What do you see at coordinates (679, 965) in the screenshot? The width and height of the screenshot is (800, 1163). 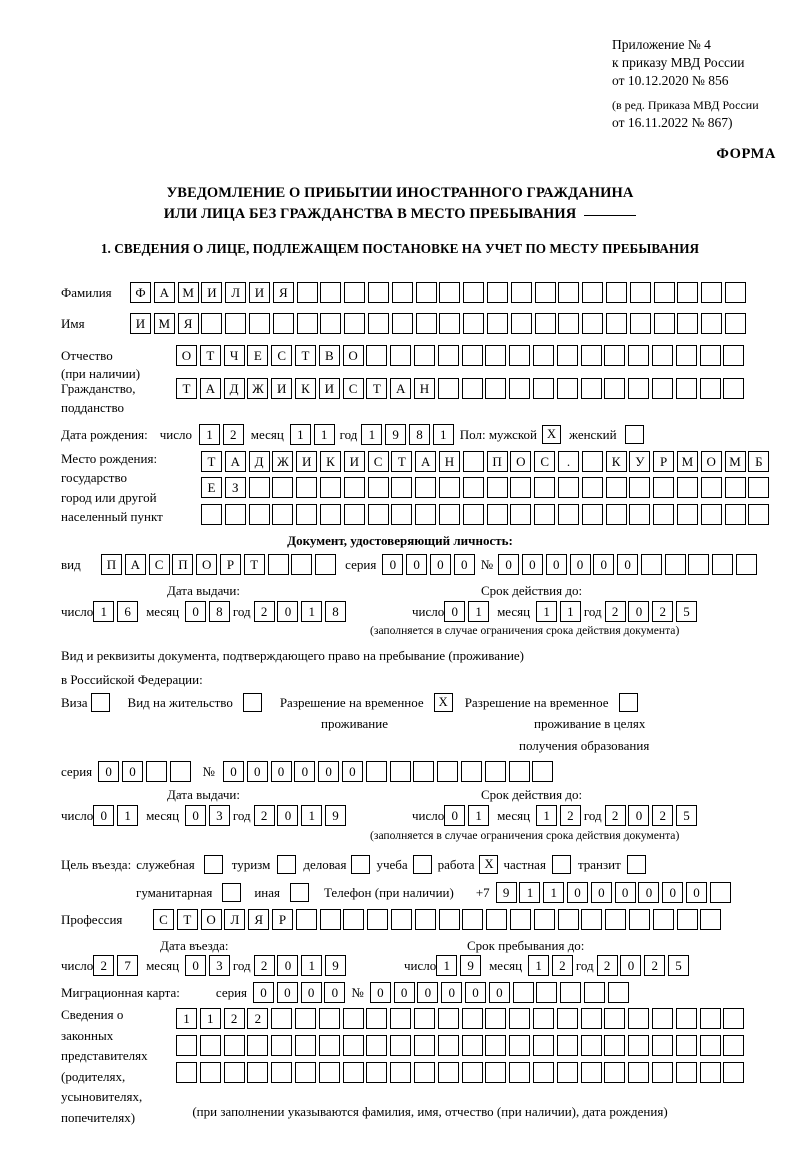 I see `form-cell: 5` at bounding box center [679, 965].